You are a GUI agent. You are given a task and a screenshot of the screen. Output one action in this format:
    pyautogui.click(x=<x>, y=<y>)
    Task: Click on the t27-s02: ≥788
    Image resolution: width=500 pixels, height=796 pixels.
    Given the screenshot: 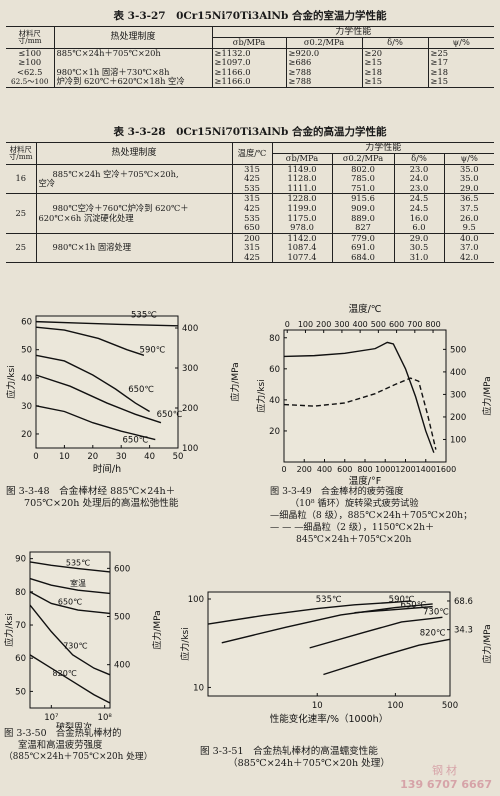 What is the action you would take?
    pyautogui.click(x=324, y=82)
    